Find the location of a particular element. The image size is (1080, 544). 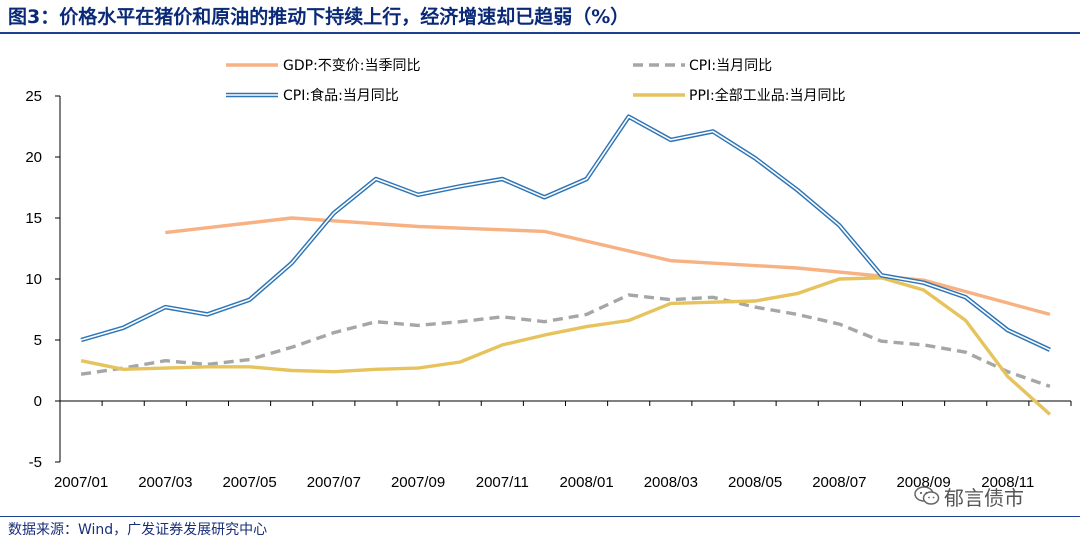

x-tick-label: 2008/05 is located at coordinates (755, 482).